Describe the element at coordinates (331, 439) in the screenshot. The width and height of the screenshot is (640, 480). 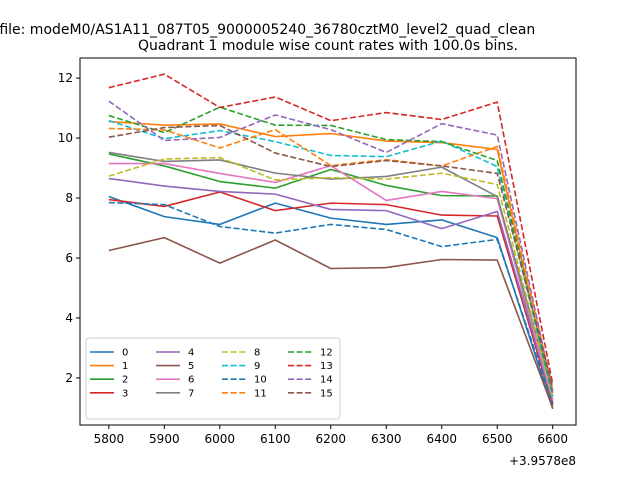
I see `x-tick-label: 6200` at that location.